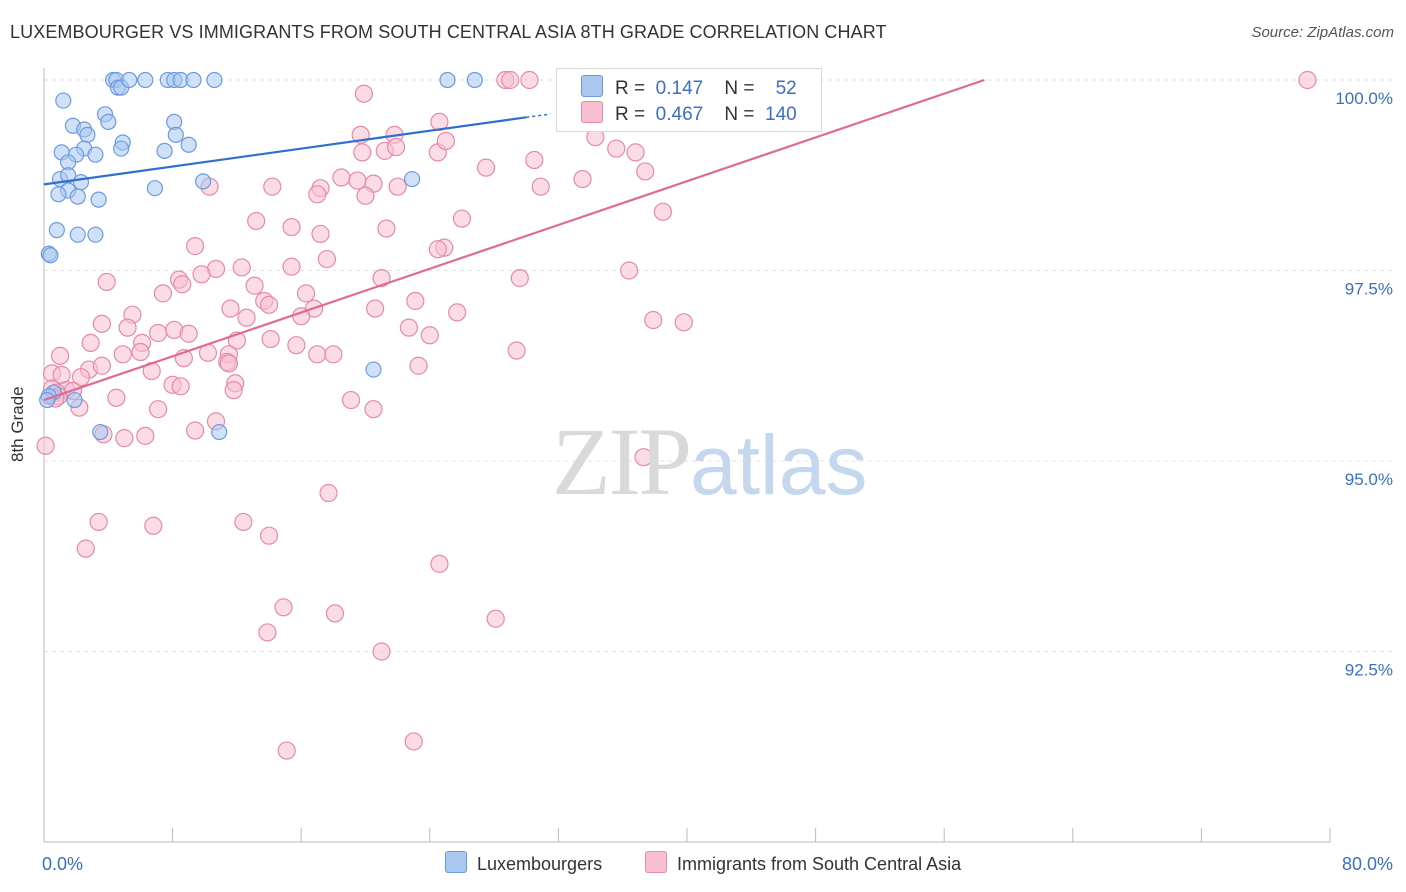 The image size is (1406, 892). What do you see at coordinates (1364, 98) in the screenshot?
I see `y-tick-label: 100.0%` at bounding box center [1364, 98].